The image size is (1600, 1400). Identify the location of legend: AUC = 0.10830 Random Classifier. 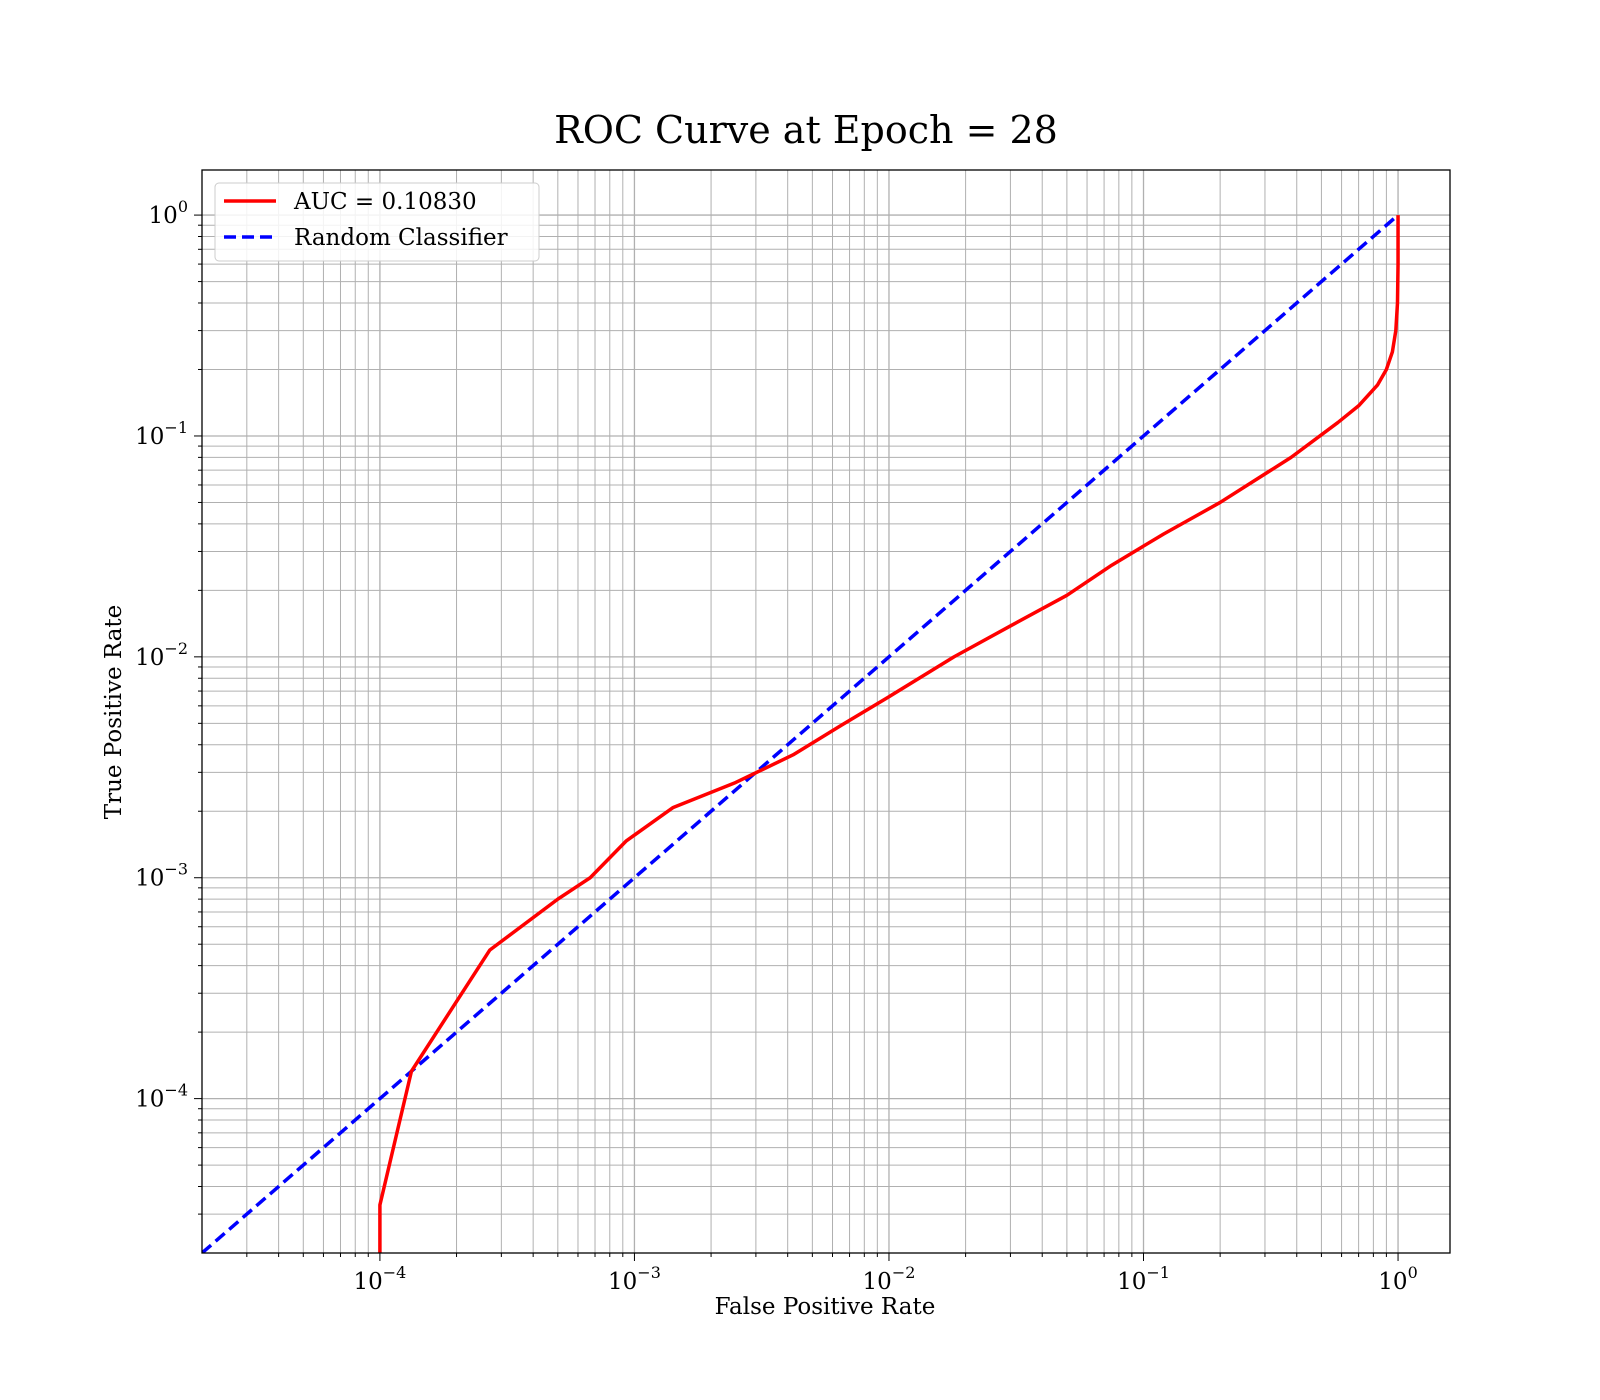
(377, 222).